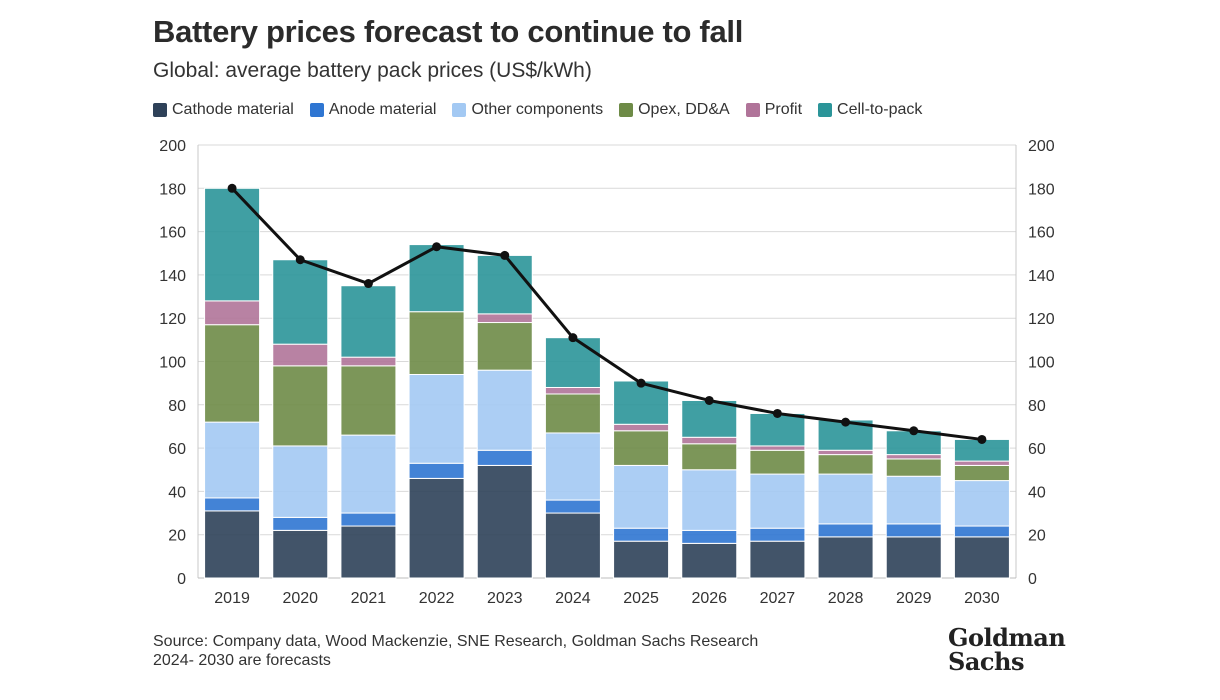 The width and height of the screenshot is (1220, 700). Describe the element at coordinates (641, 383) in the screenshot. I see `line-point-2025` at that location.